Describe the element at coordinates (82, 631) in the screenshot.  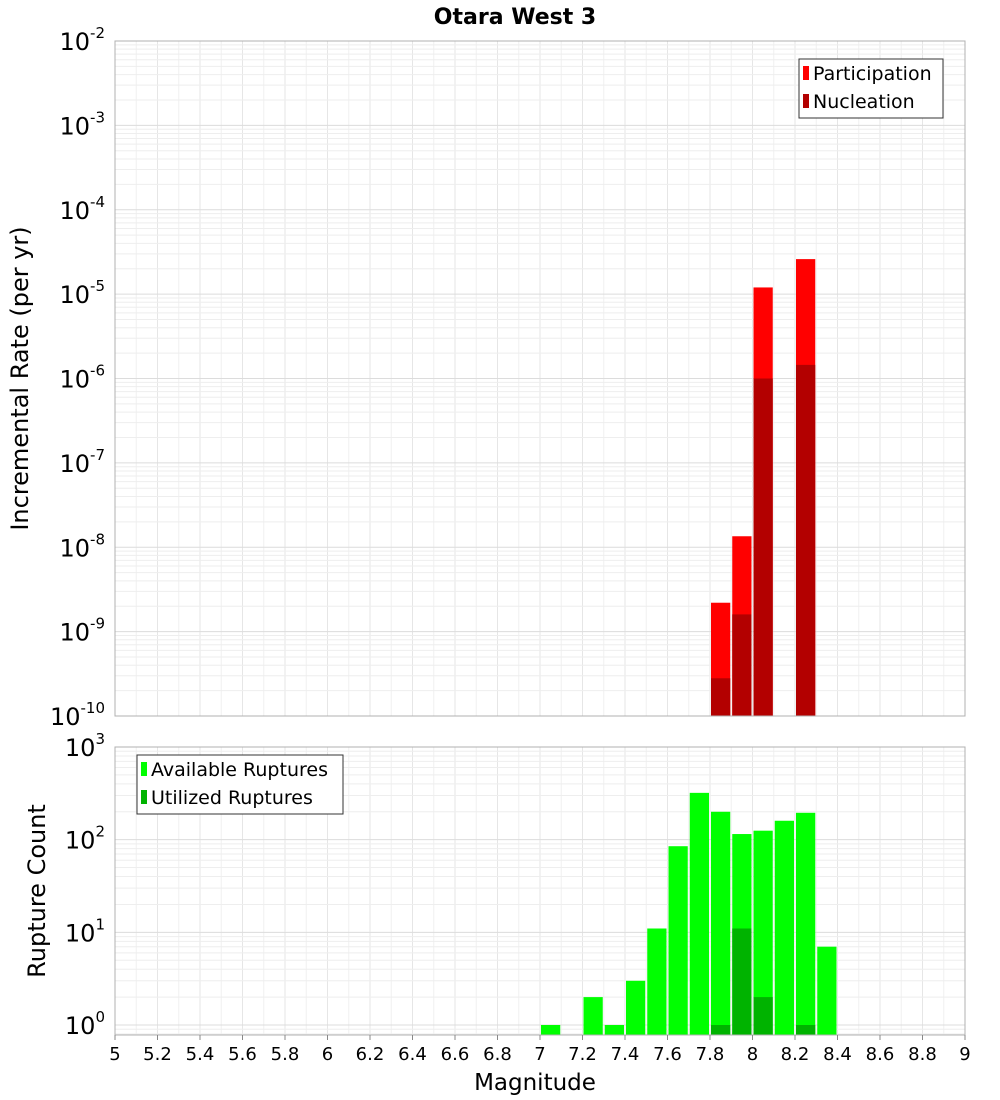
I see `y-tick-label: 10⁻⁹` at that location.